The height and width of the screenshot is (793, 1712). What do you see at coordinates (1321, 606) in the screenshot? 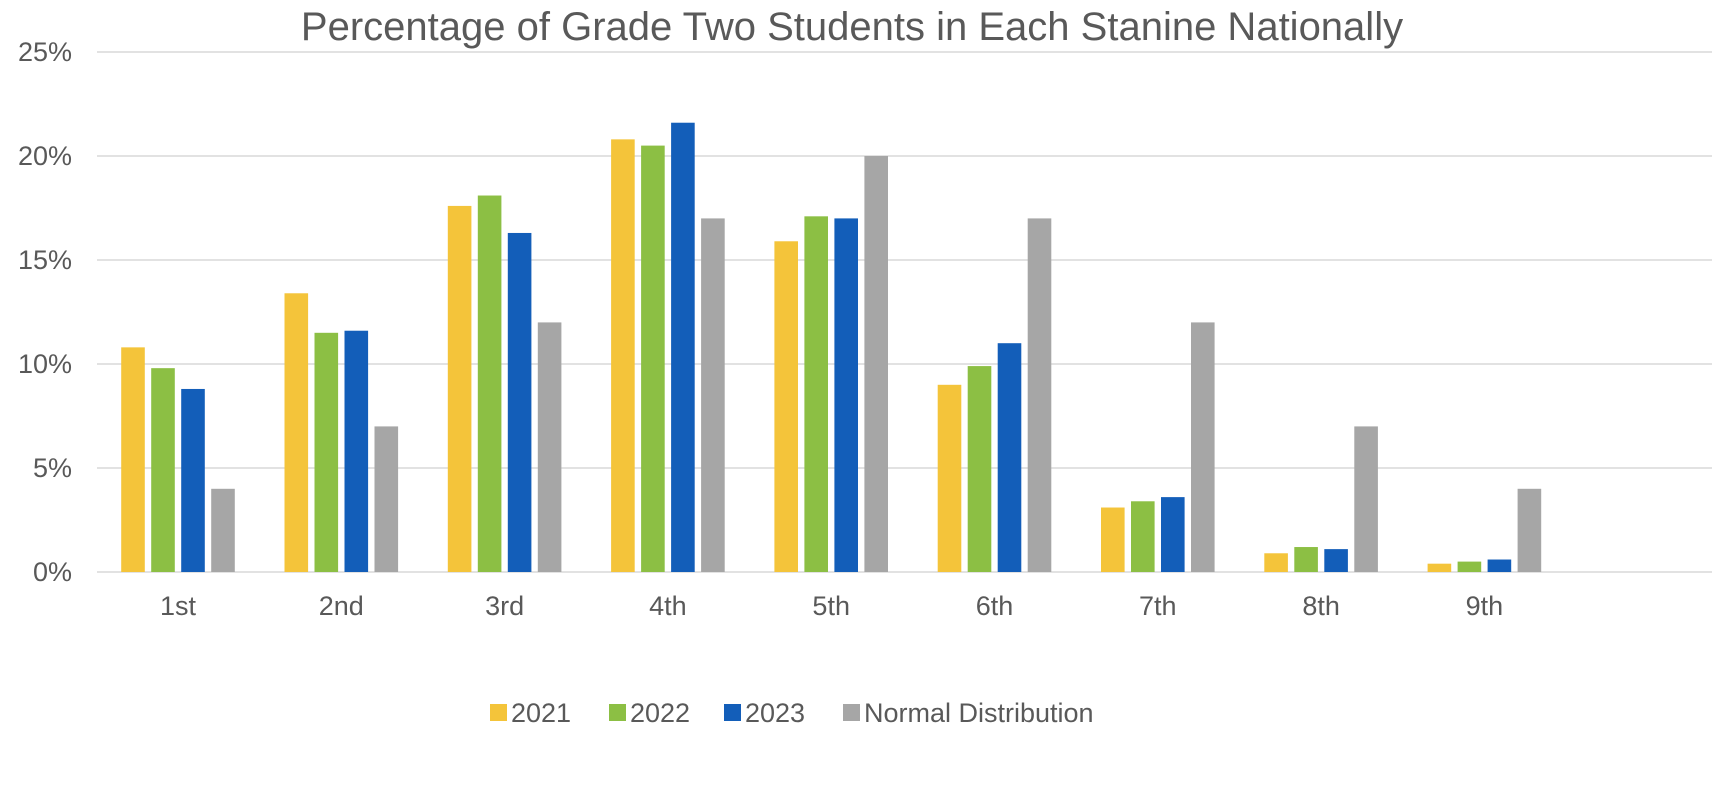
I see `x-tick-label: 8th` at bounding box center [1321, 606].